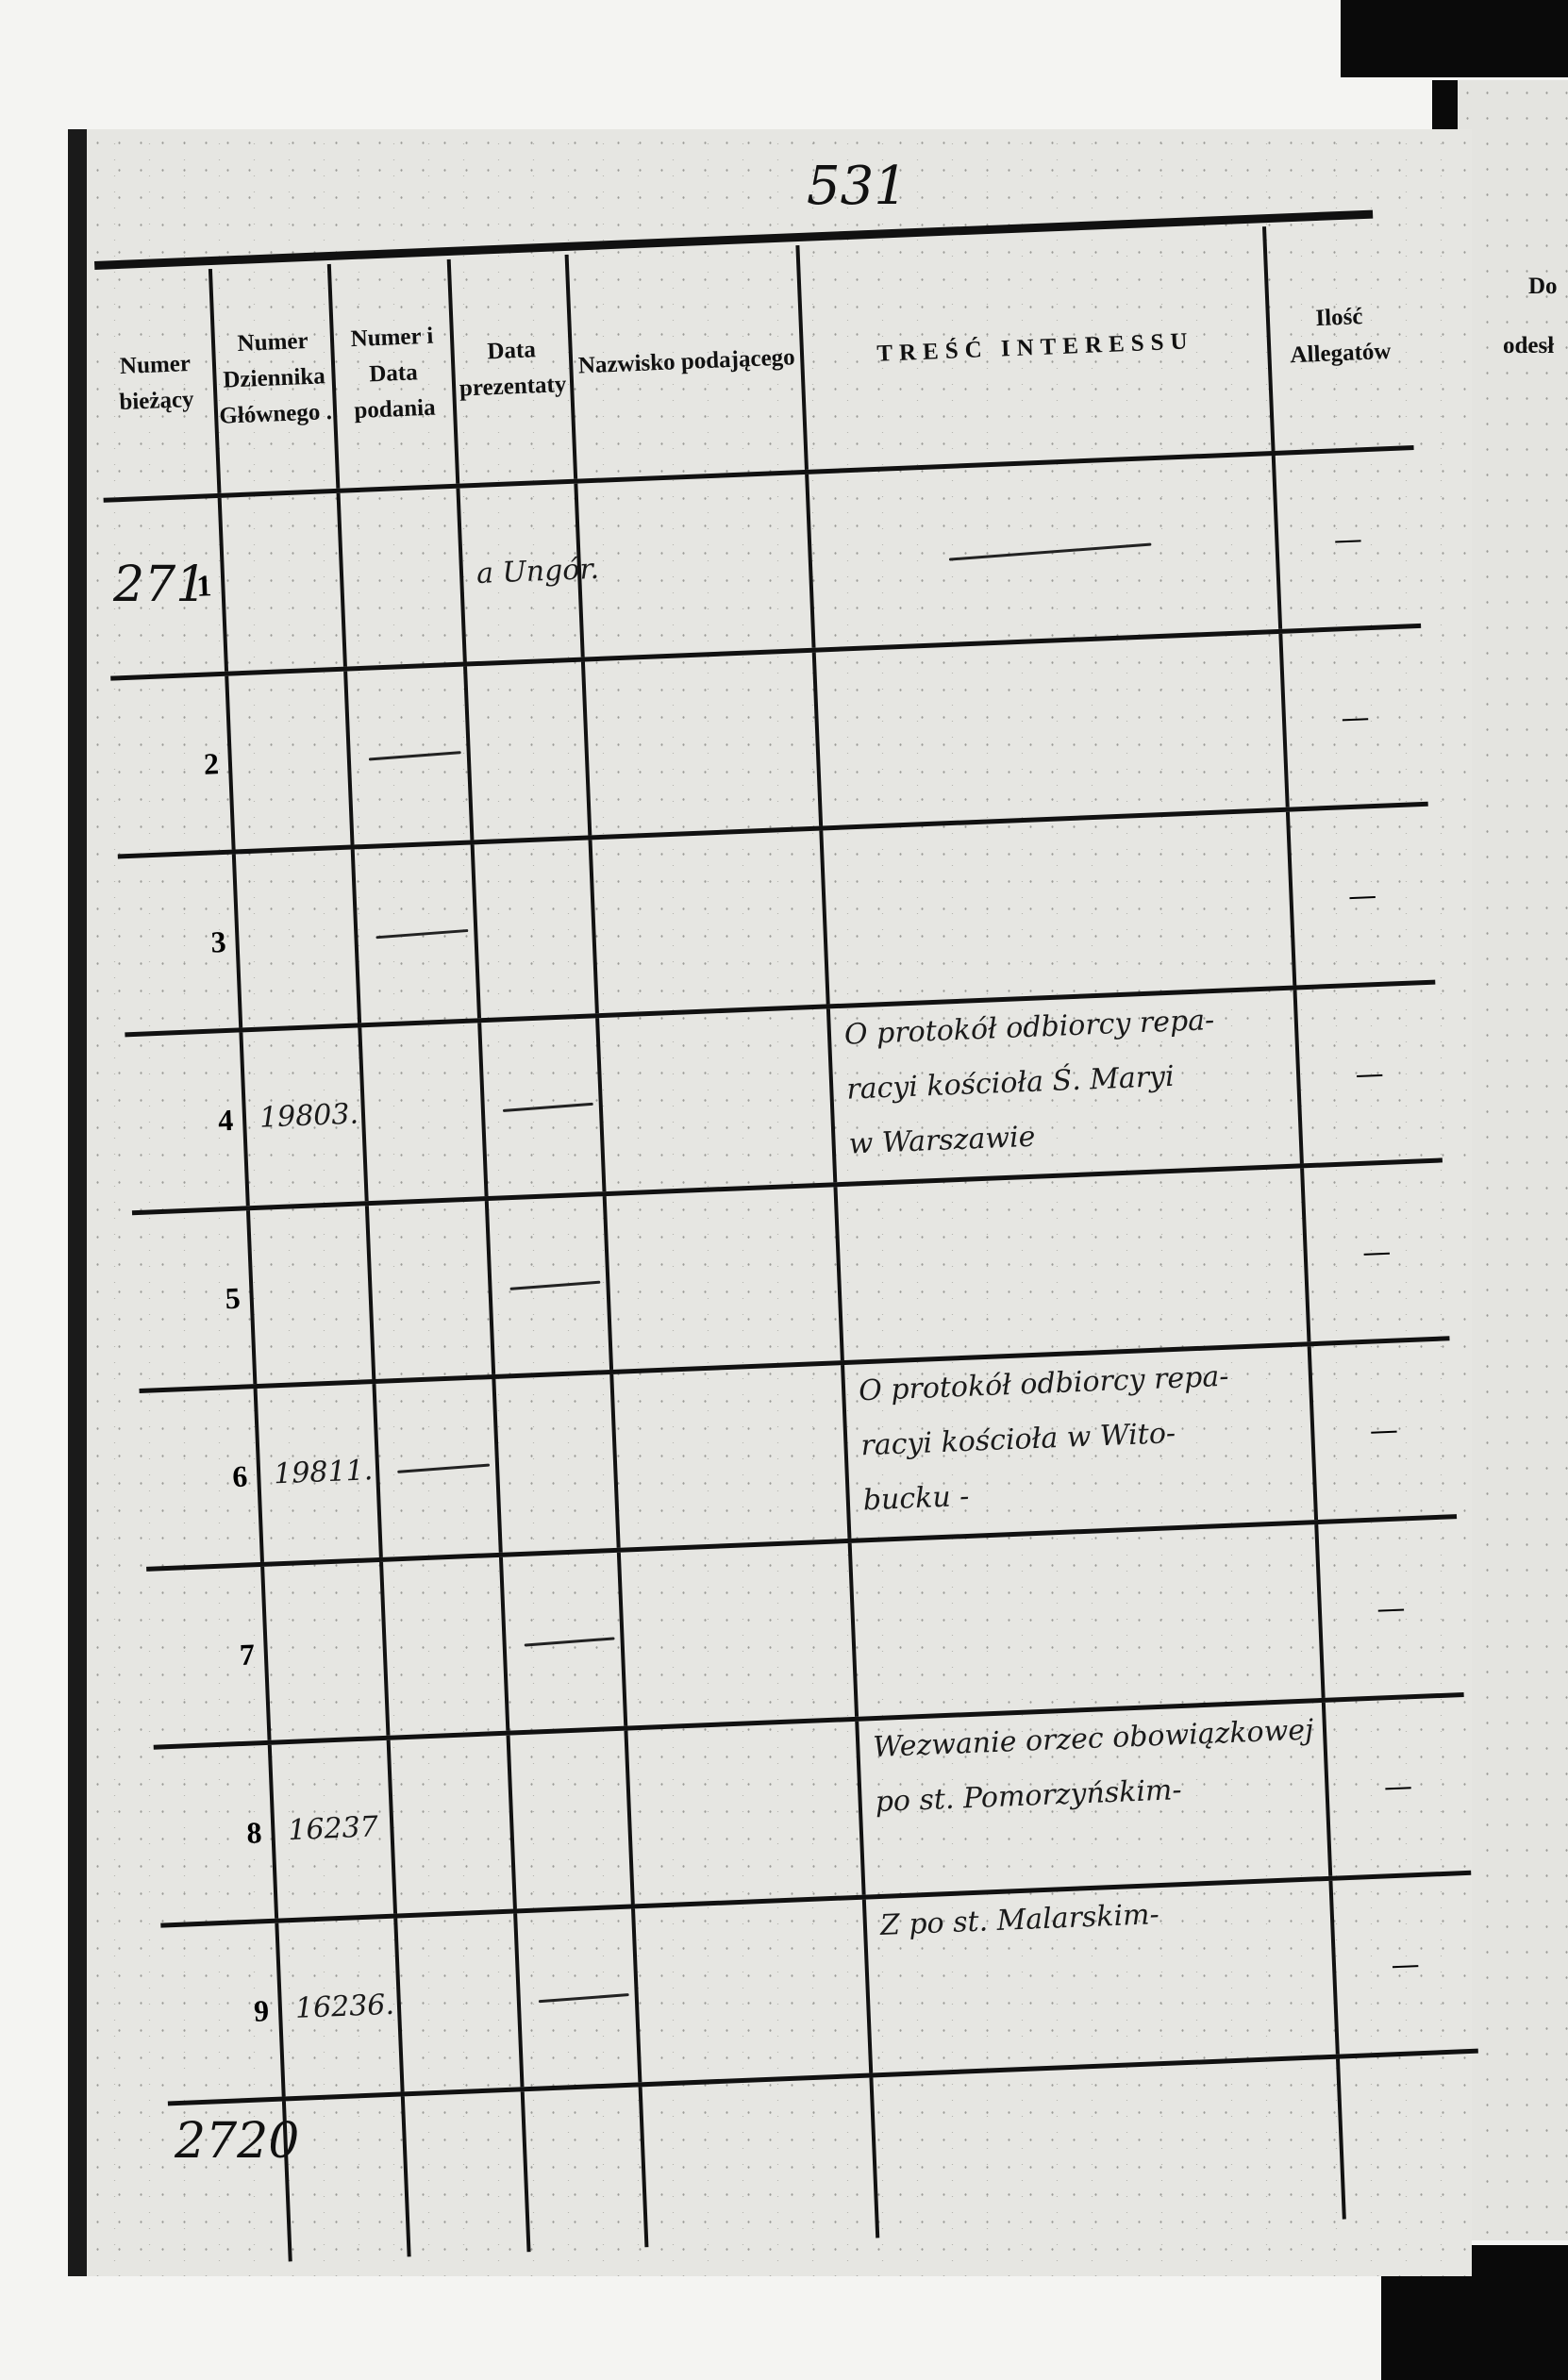 Image resolution: width=1568 pixels, height=2380 pixels. I want to click on margin-note-last-entry: 2720, so click(237, 2141).